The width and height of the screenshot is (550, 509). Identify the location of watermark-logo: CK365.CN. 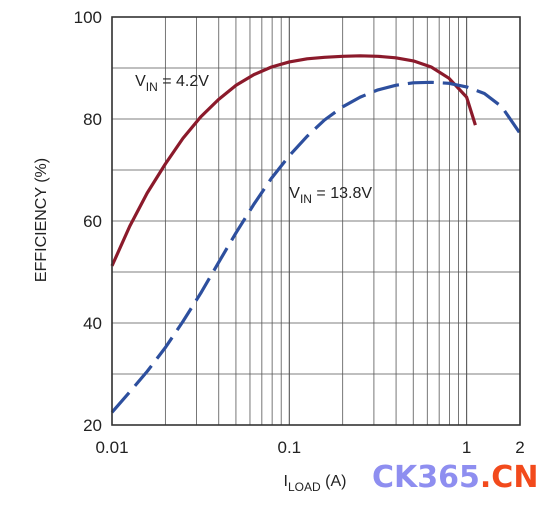
(455, 477).